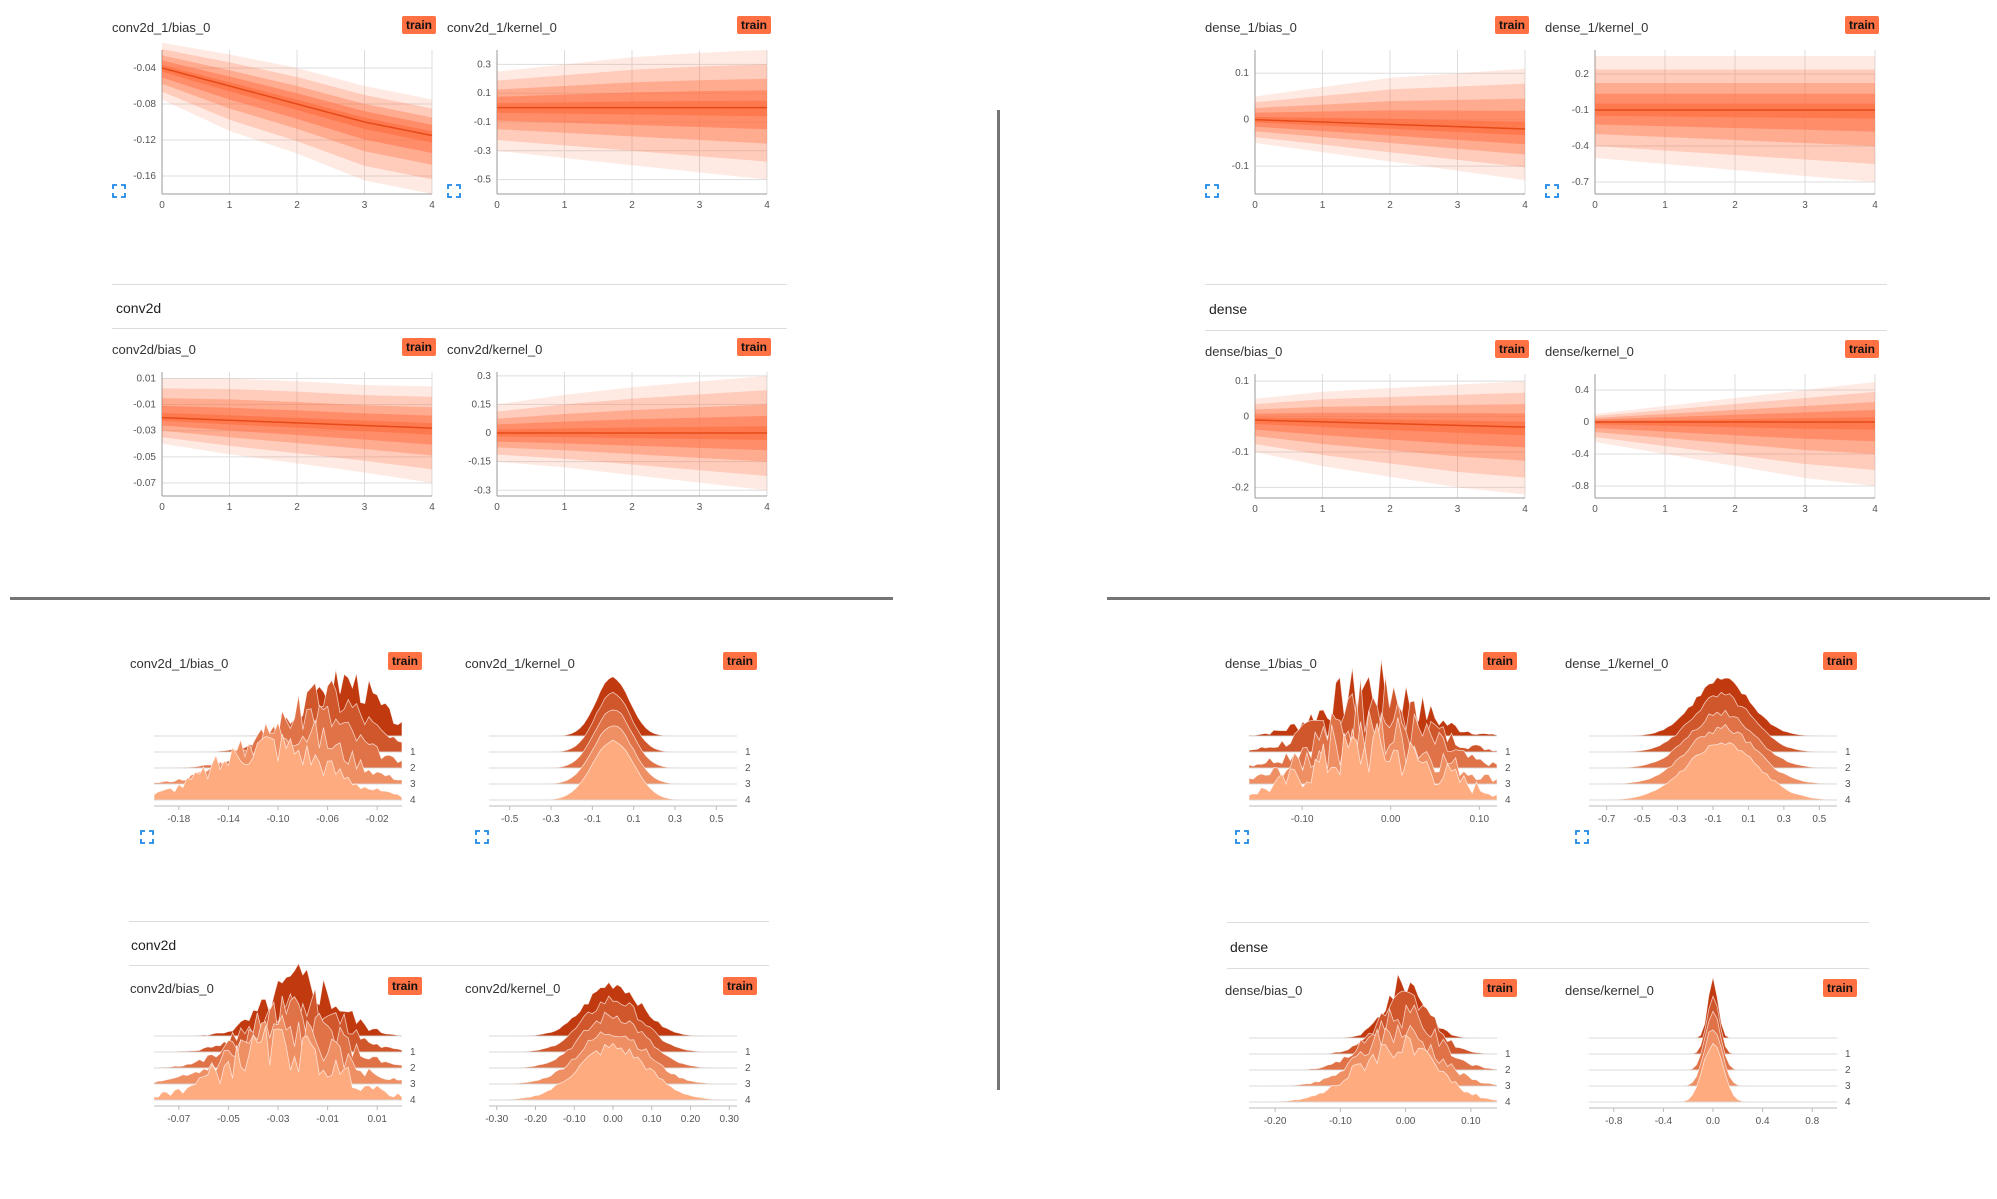 The width and height of the screenshot is (1997, 1199). I want to click on x-tick-label: -0.05, so click(228, 1119).